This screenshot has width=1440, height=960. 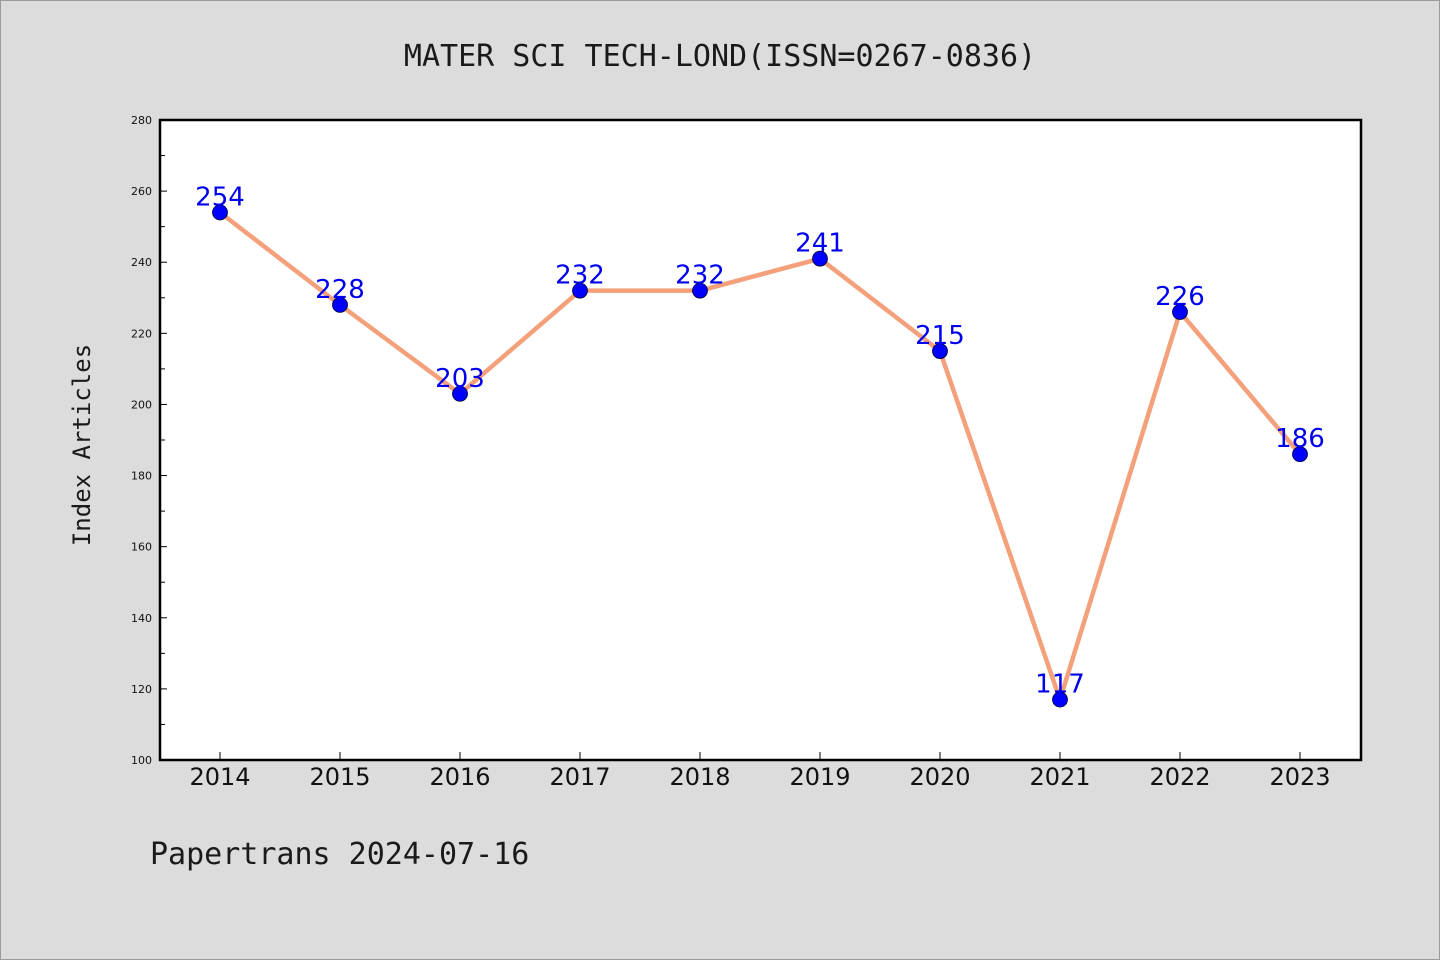 I want to click on x-tick-label: 2023, so click(x=1299, y=777).